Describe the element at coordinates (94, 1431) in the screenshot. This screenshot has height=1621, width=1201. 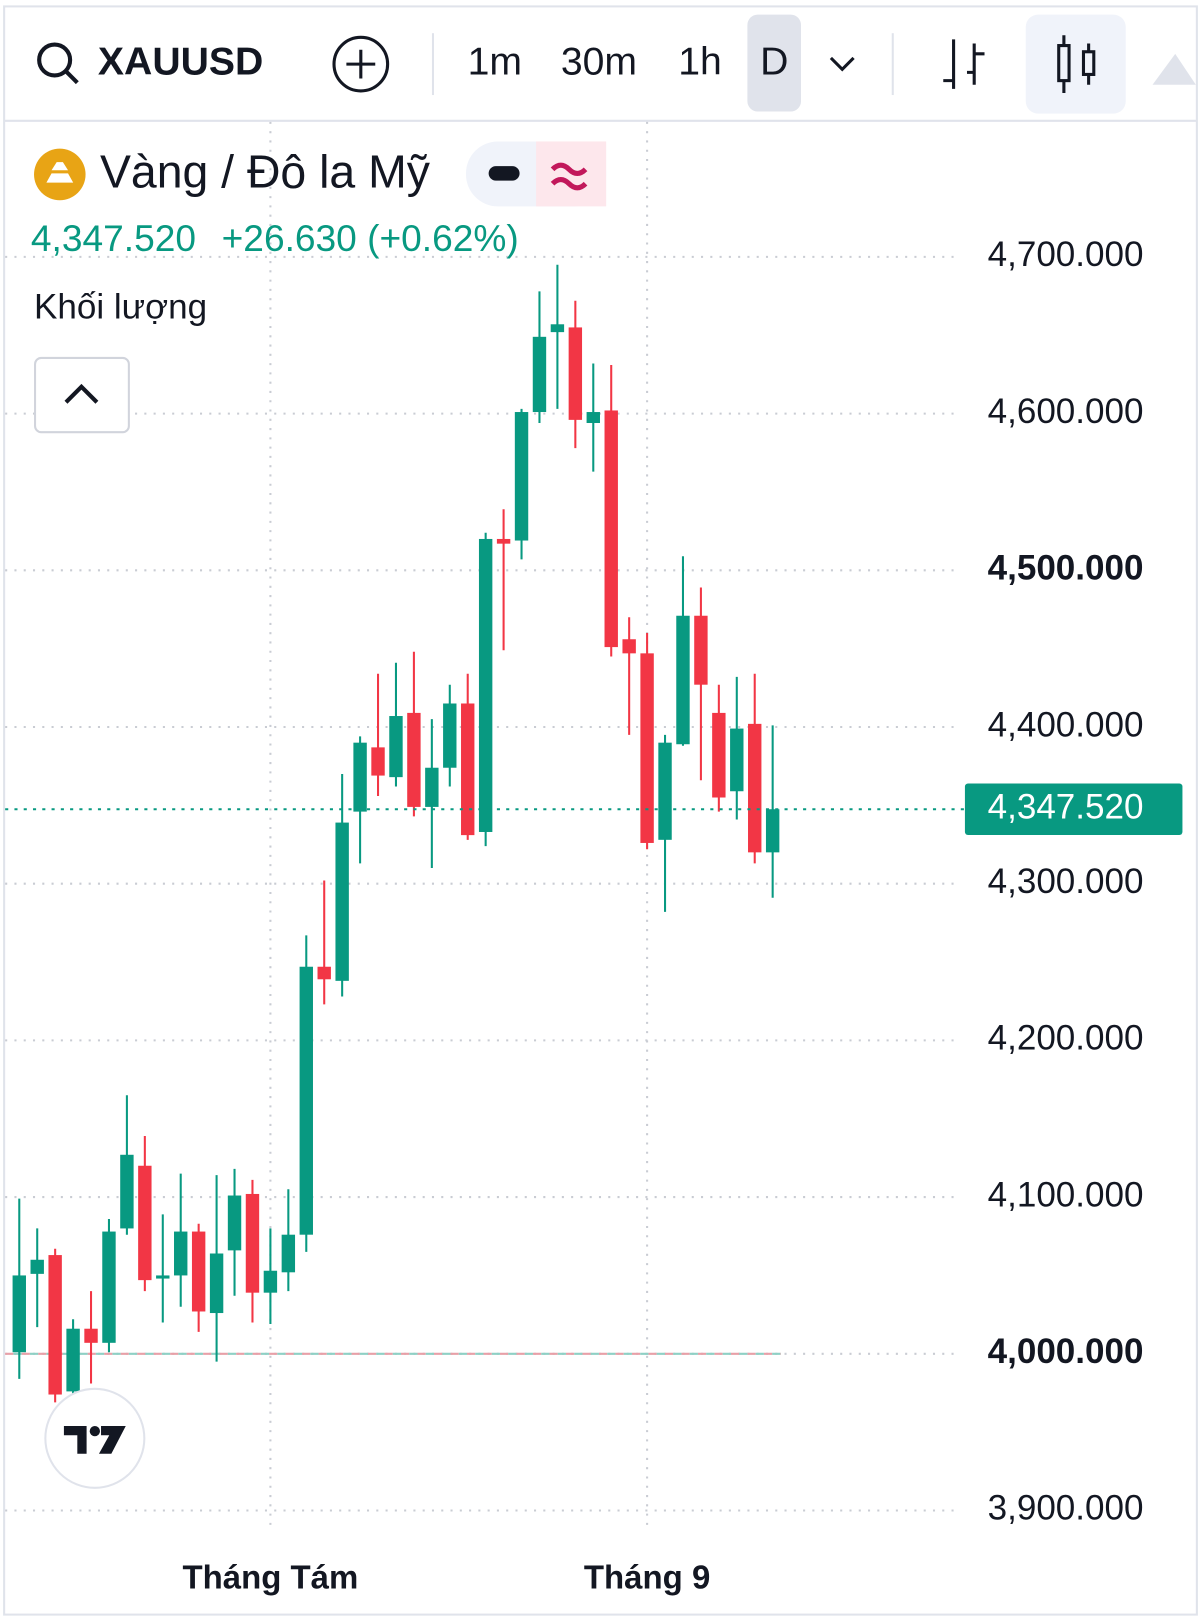
I see `logo-dot` at that location.